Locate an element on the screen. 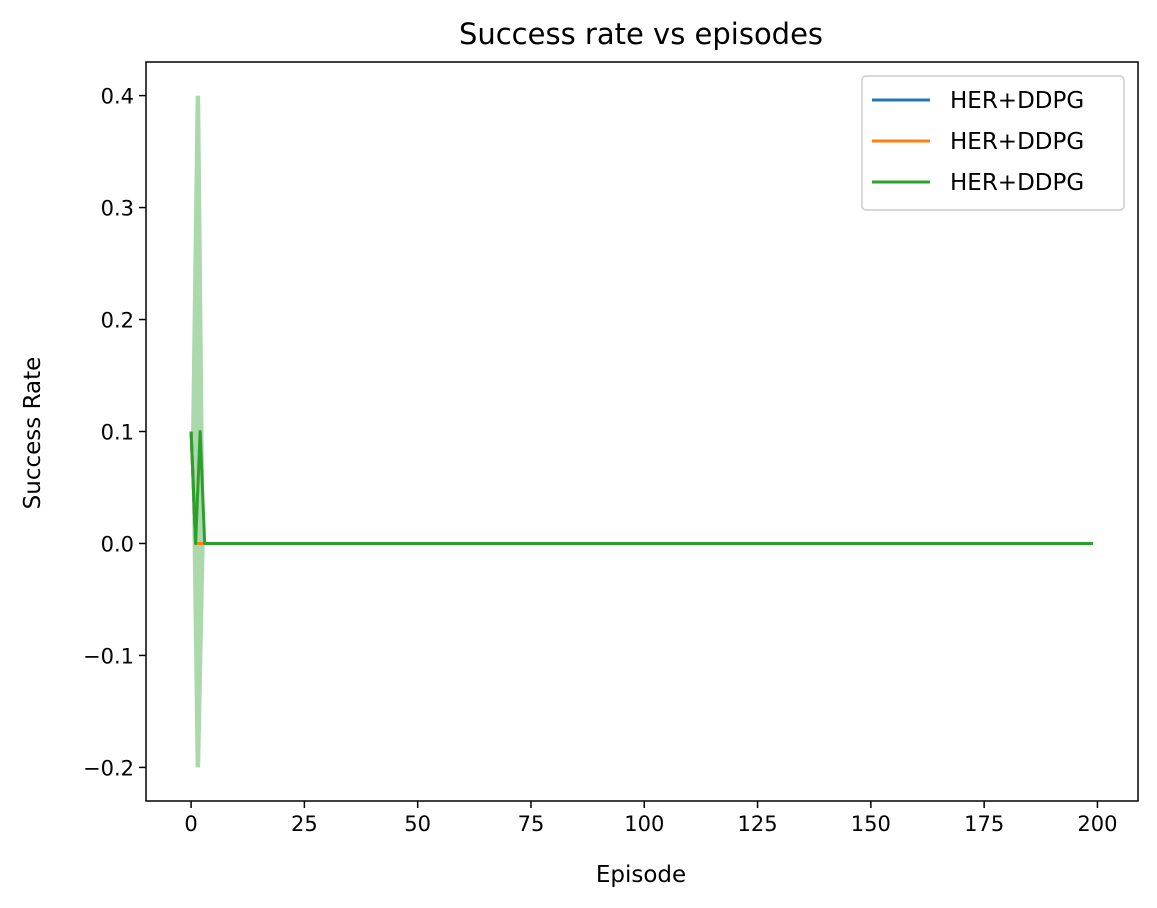  x-tick-label: 25 is located at coordinates (304, 824).